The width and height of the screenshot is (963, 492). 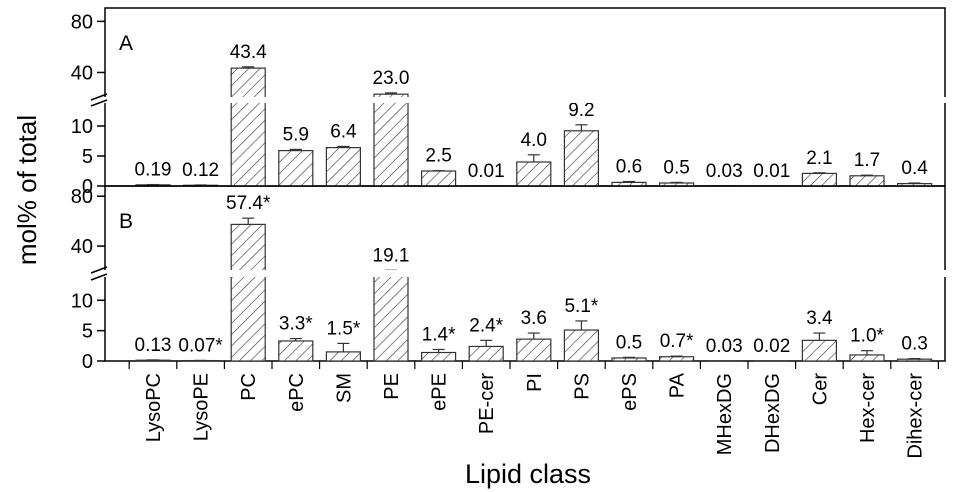 I want to click on bar-pa, so click(x=676, y=359).